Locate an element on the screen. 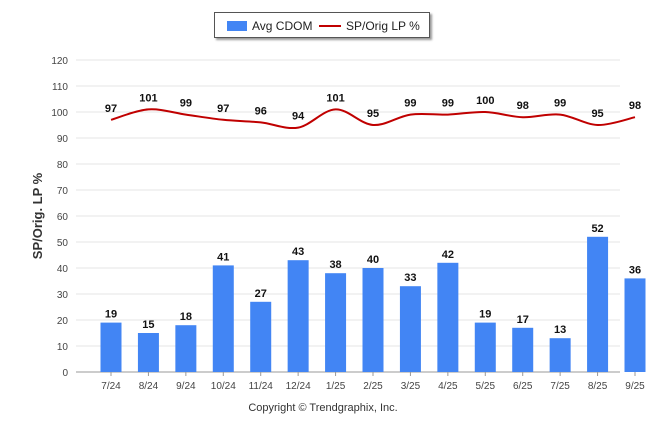 Image resolution: width=646 pixels, height=434 pixels. bar-3/25 is located at coordinates (410, 329).